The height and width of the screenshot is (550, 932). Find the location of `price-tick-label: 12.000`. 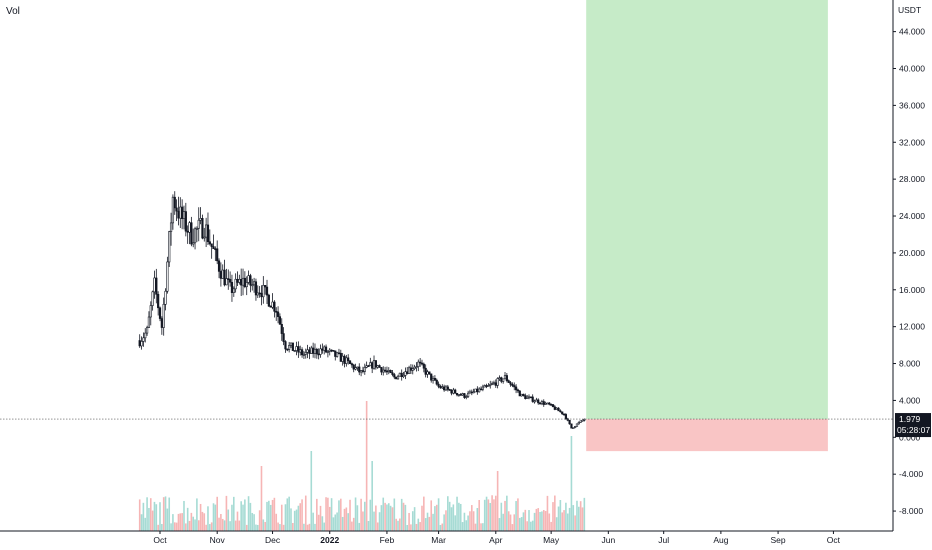

price-tick-label: 12.000 is located at coordinates (912, 327).